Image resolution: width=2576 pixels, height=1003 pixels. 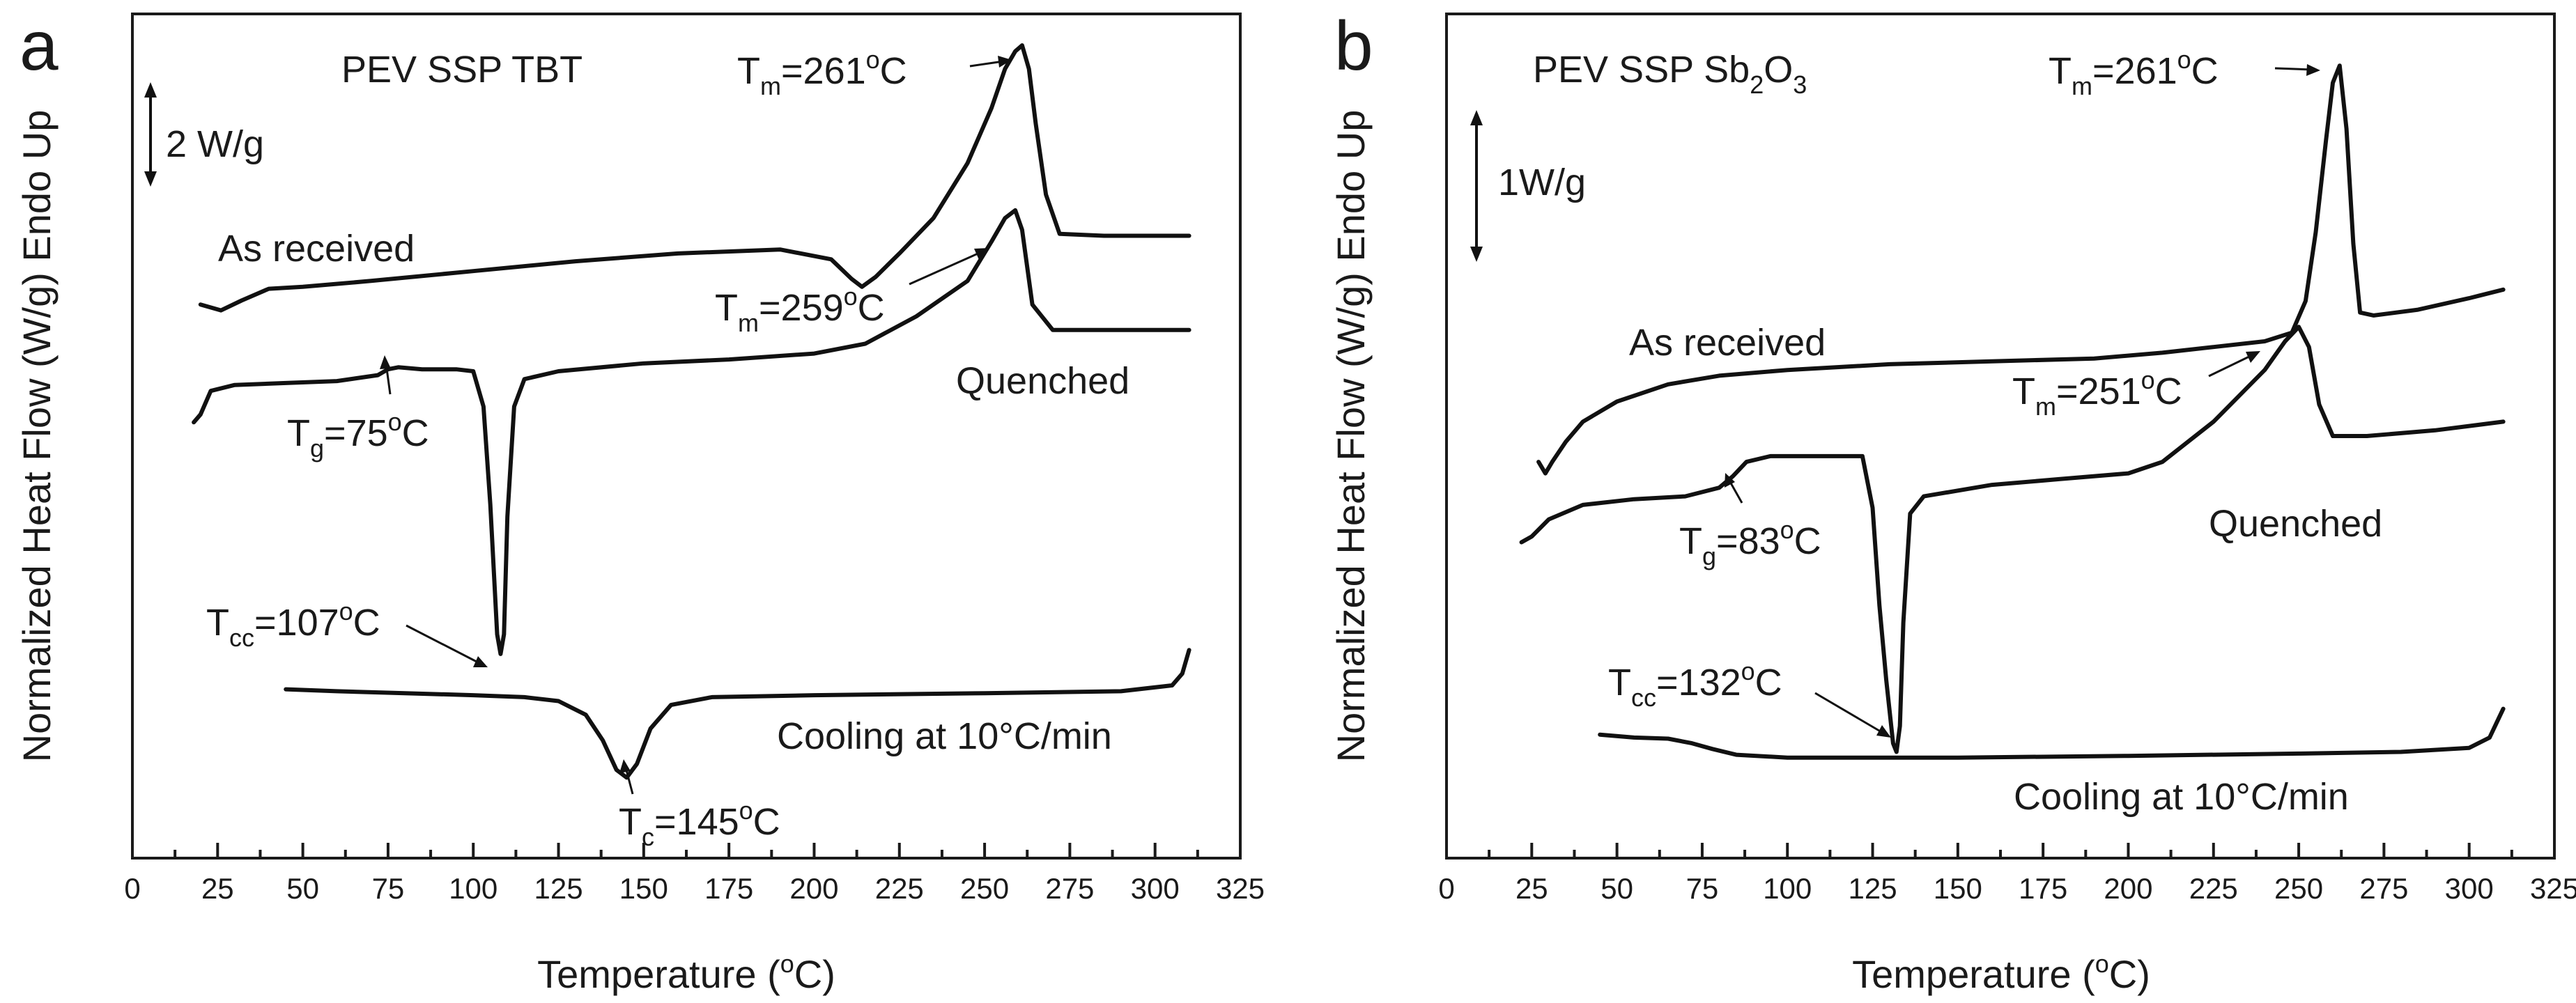 What do you see at coordinates (1155, 889) in the screenshot?
I see `x-tick-label-a: 300` at bounding box center [1155, 889].